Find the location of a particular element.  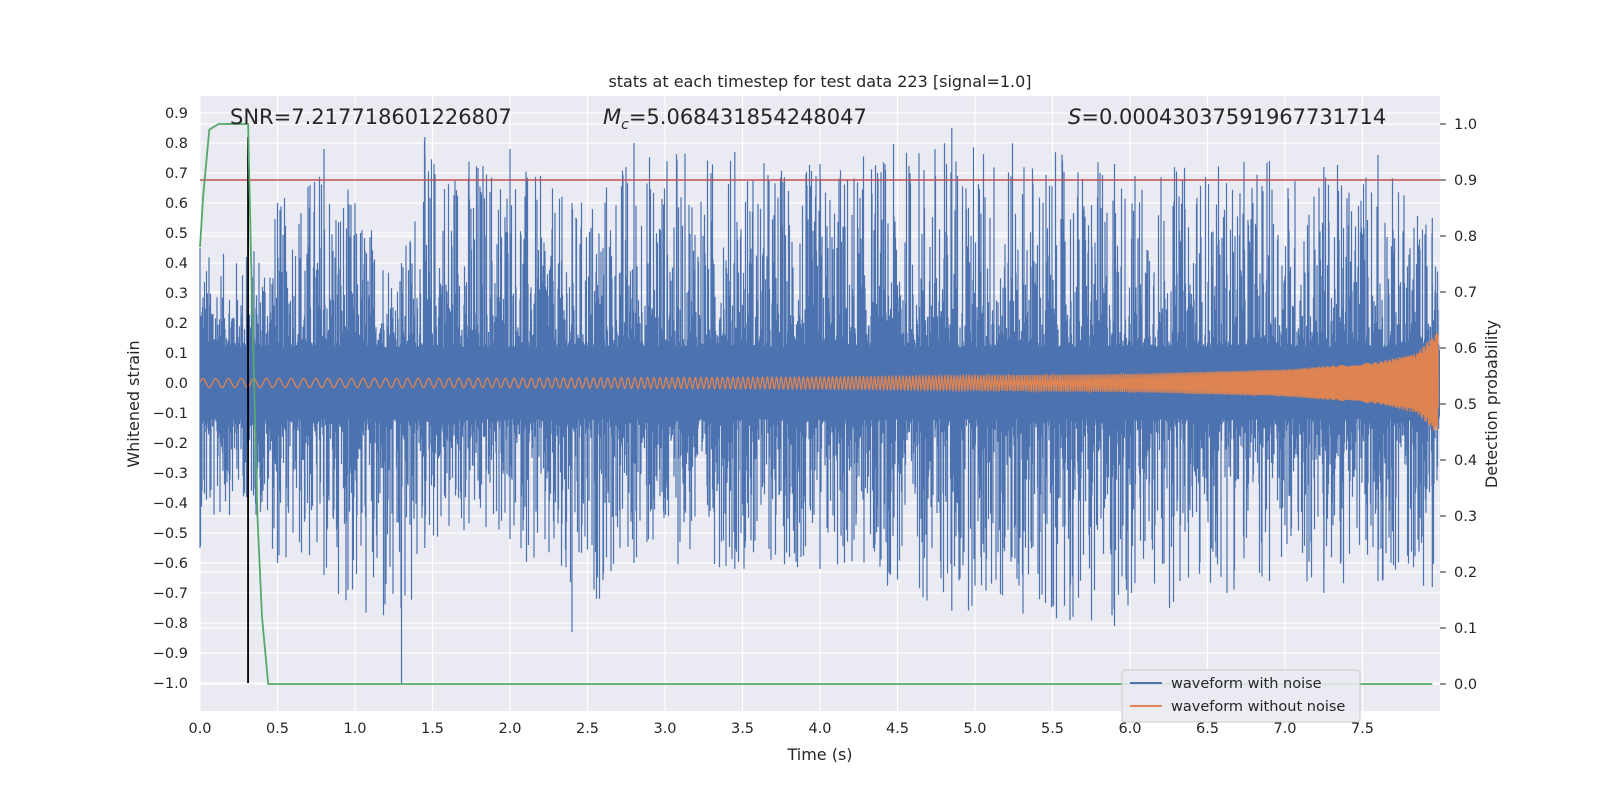

y-tick-label: 0.0 is located at coordinates (176, 384).